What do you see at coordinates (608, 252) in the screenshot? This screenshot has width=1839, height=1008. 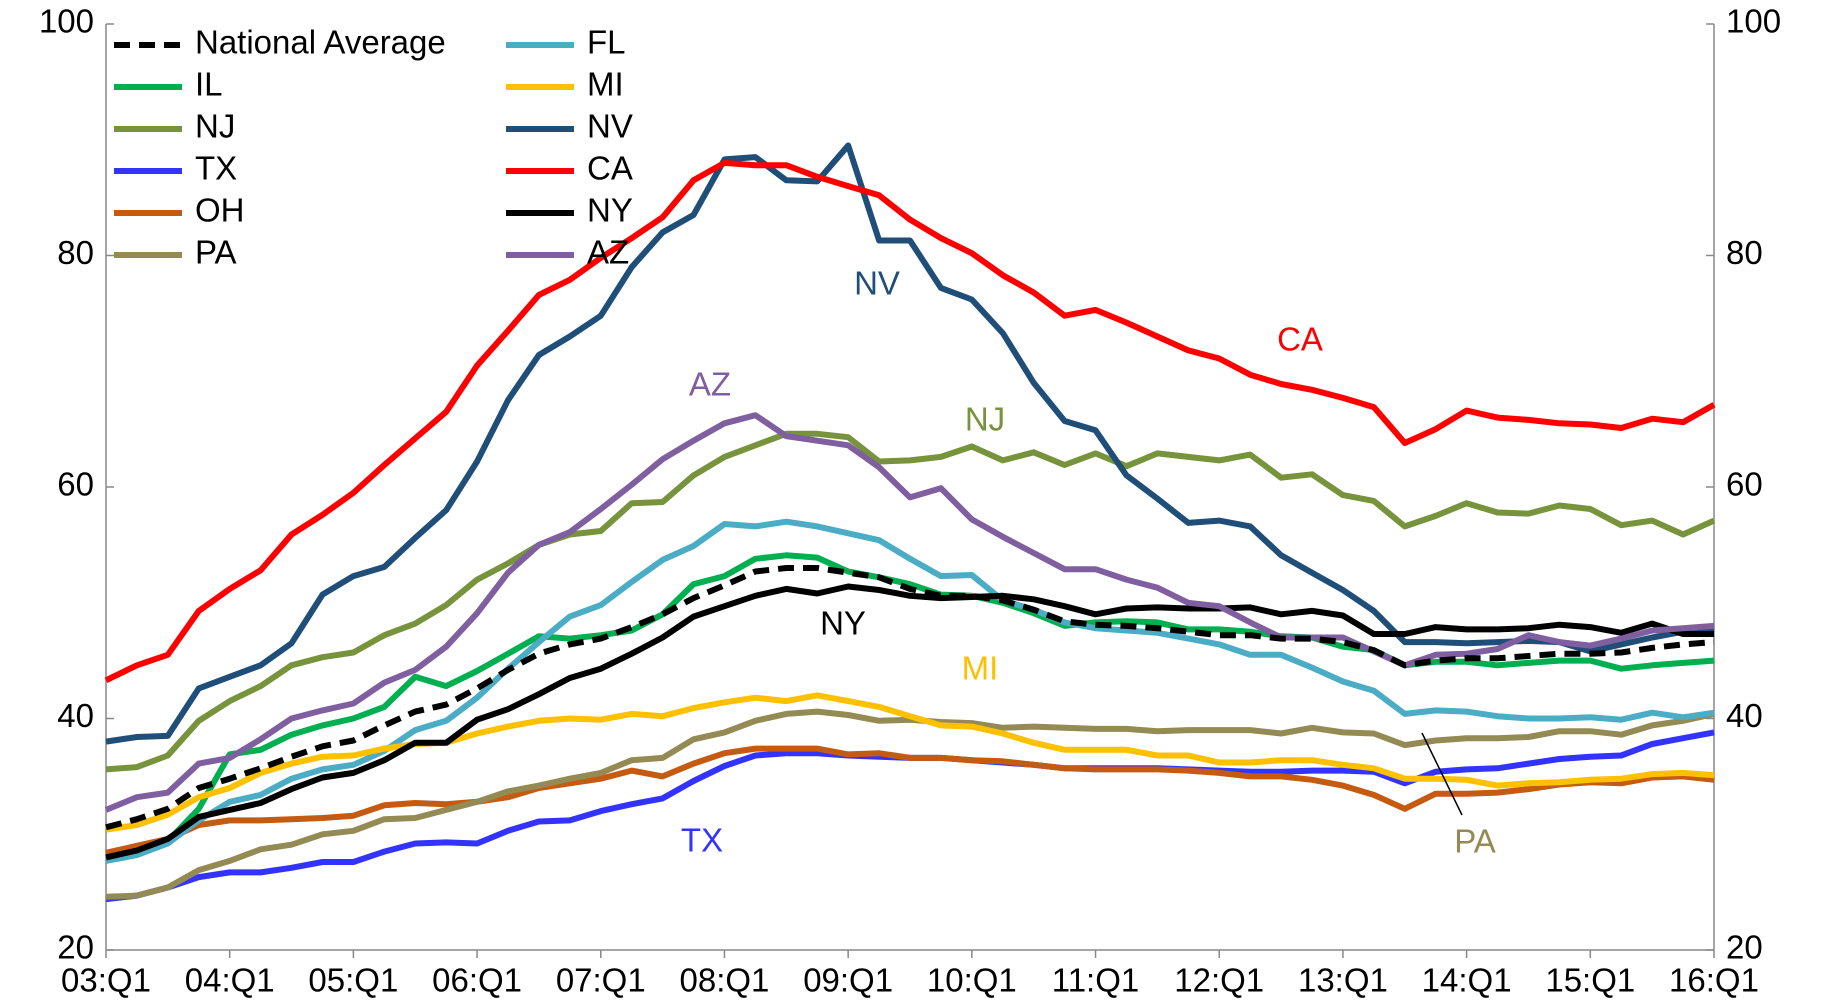 I see `legend-label: AZ` at bounding box center [608, 252].